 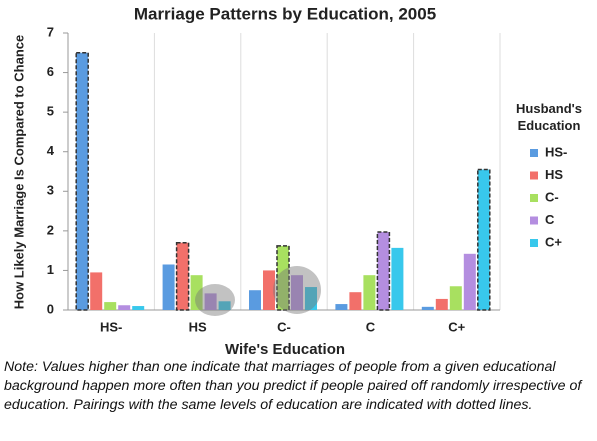 What do you see at coordinates (556, 151) in the screenshot?
I see `legend-label: HS-` at bounding box center [556, 151].